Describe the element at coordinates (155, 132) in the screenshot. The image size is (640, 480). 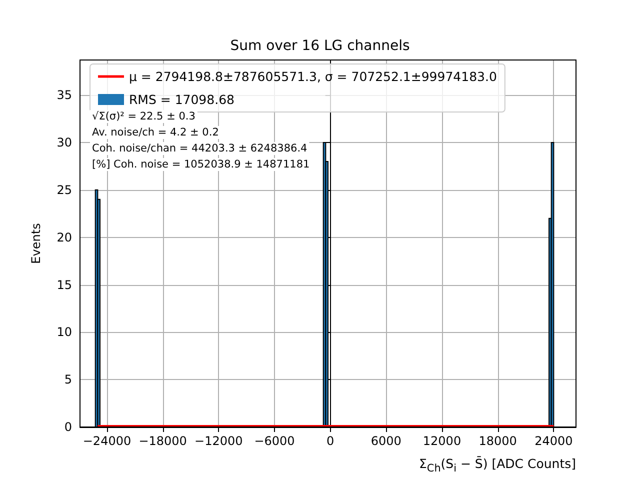
I see `annotation: Av. noise/ch = 4.2 ± 0.2` at that location.